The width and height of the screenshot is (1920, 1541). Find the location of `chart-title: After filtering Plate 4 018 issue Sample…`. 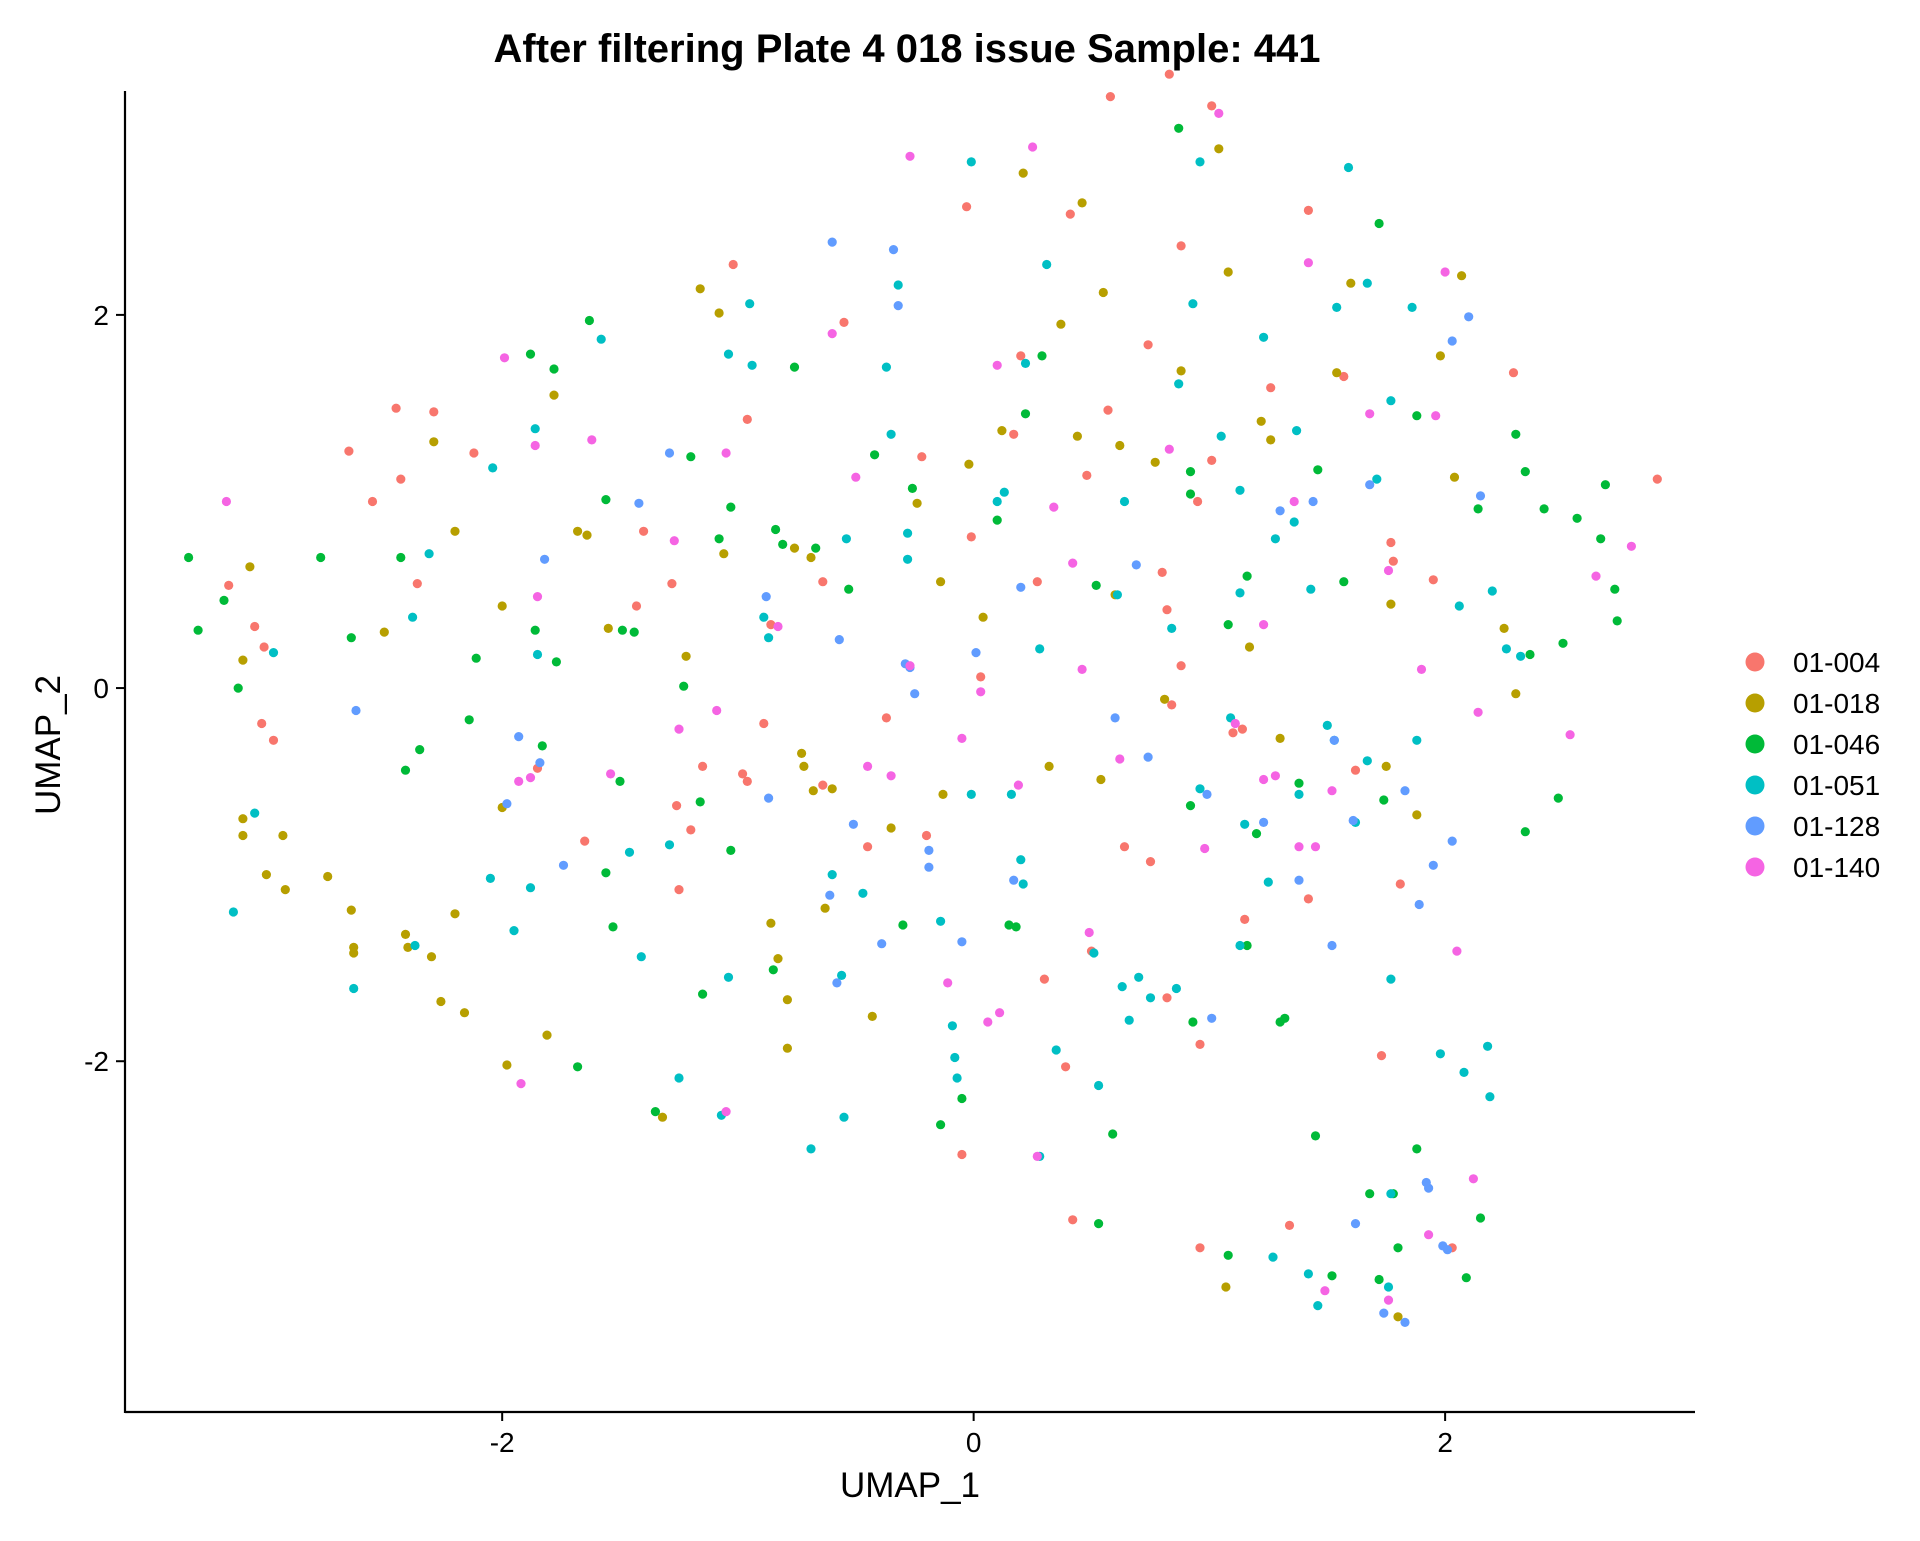

chart-title: After filtering Plate 4 018 issue Sample… is located at coordinates (906, 49).